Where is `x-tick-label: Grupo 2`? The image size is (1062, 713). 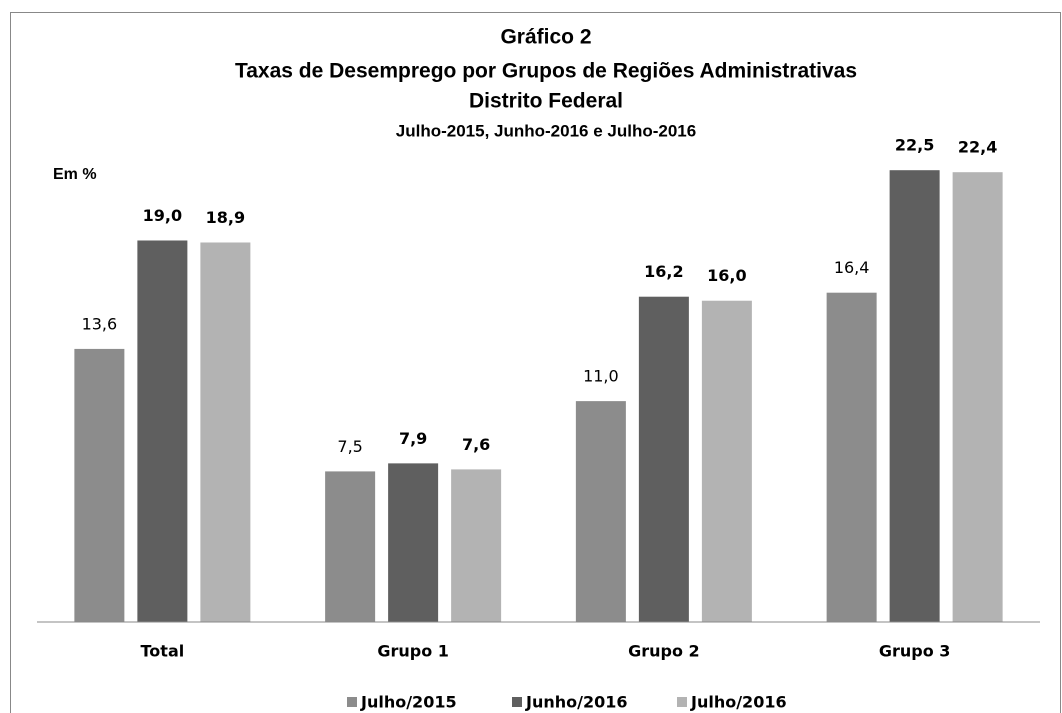 x-tick-label: Grupo 2 is located at coordinates (664, 651).